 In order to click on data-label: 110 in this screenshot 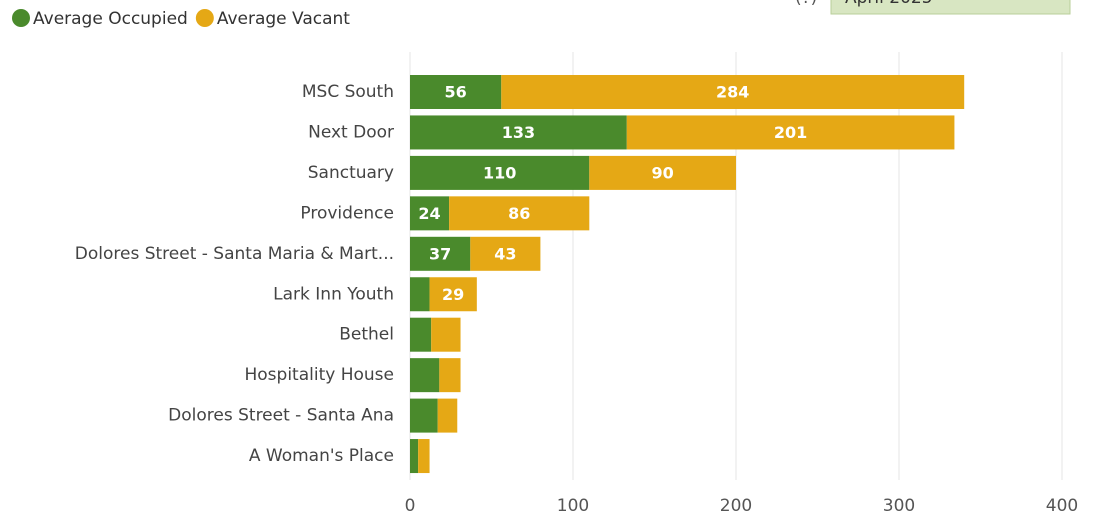, I will do `click(499, 172)`.